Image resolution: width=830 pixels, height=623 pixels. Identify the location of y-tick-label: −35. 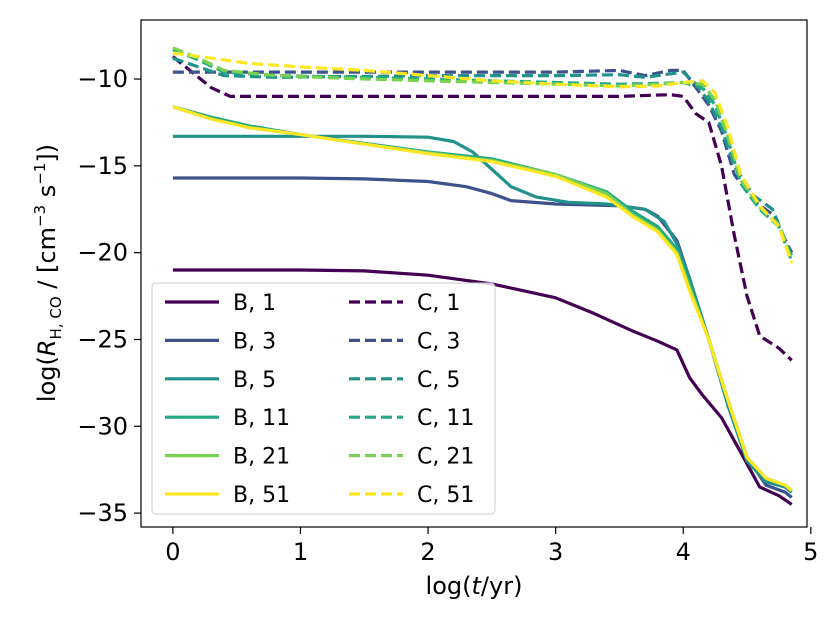
(102, 513).